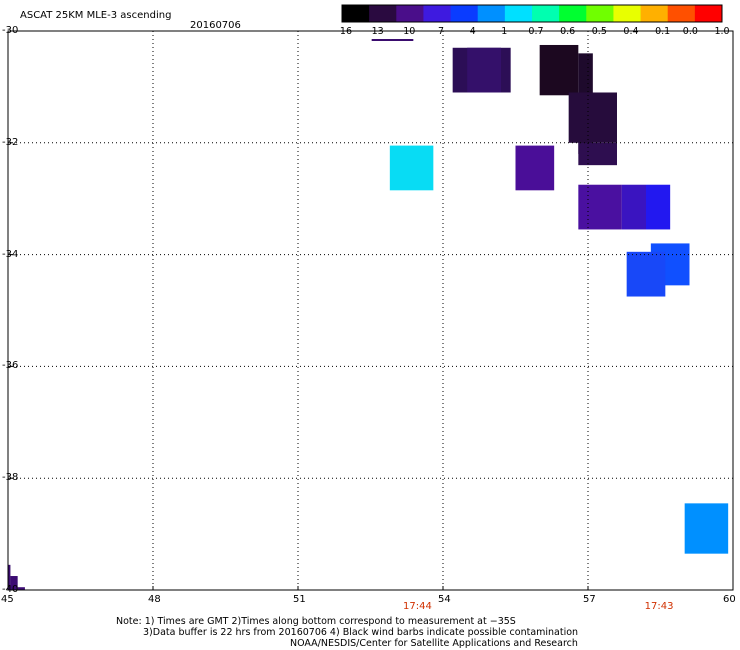  What do you see at coordinates (373, 31) in the screenshot?
I see `colorbar-label-1: −13` at bounding box center [373, 31].